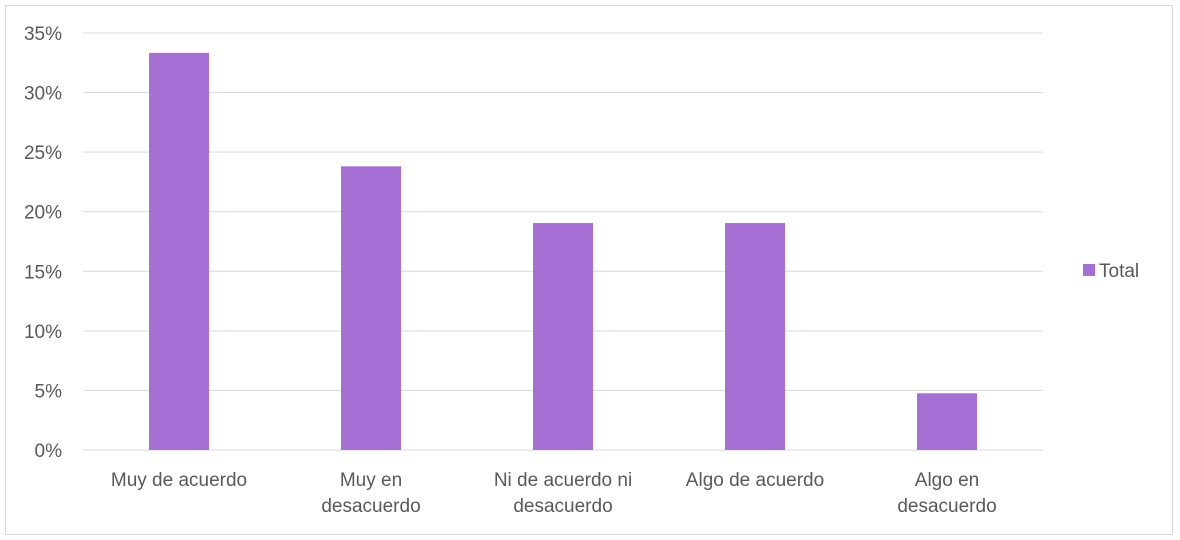  What do you see at coordinates (563, 493) in the screenshot?
I see `x-category-label: Ni de acuerdo ni desacuerdo` at bounding box center [563, 493].